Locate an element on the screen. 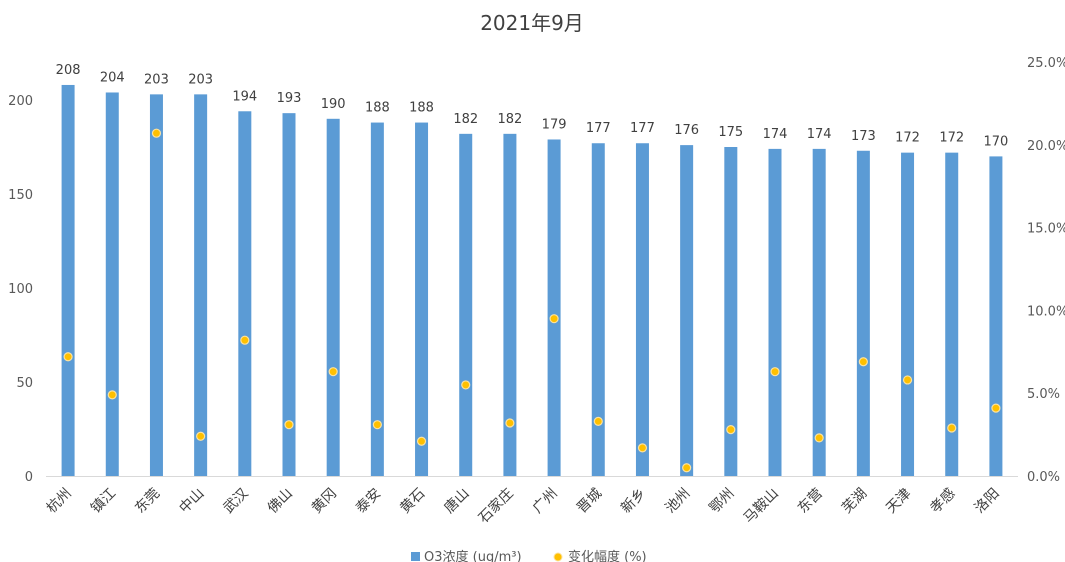 This screenshot has width=1065, height=562. chart-title: 2021年9月 is located at coordinates (532, 23).